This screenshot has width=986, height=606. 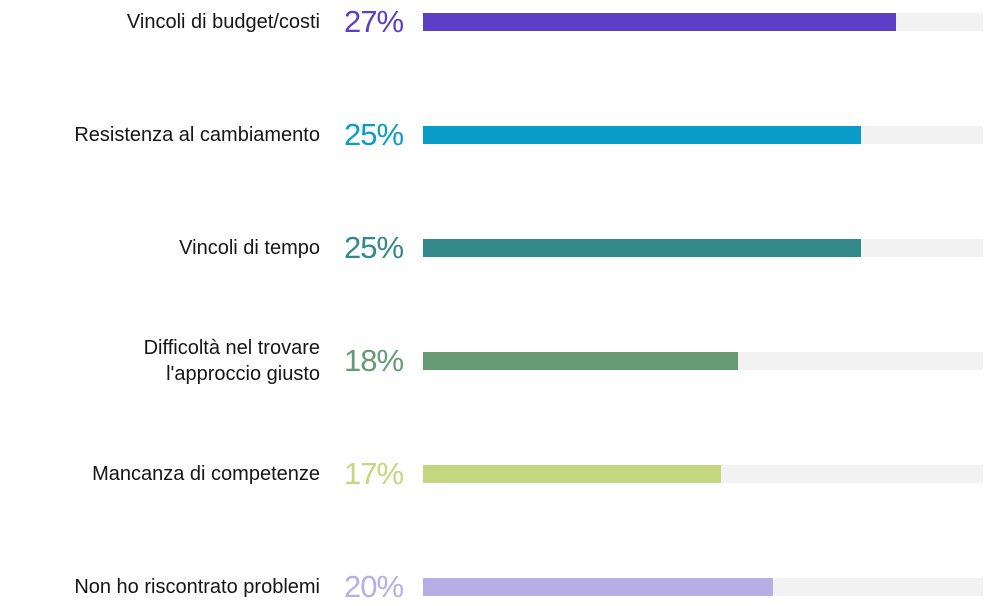 What do you see at coordinates (206, 474) in the screenshot?
I see `category-label: Mancanza di competenze` at bounding box center [206, 474].